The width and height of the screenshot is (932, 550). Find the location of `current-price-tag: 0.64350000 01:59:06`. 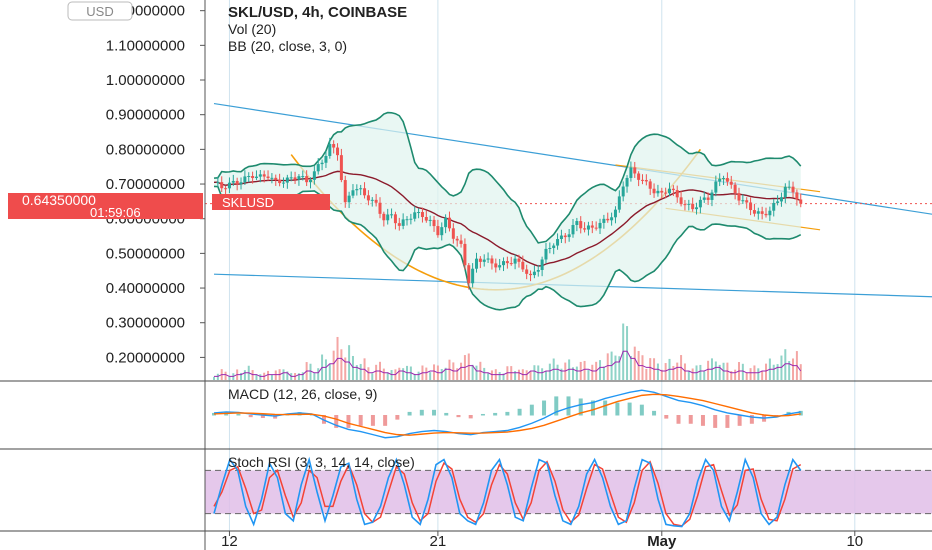

current-price-tag: 0.64350000 01:59:06 is located at coordinates (105, 206).